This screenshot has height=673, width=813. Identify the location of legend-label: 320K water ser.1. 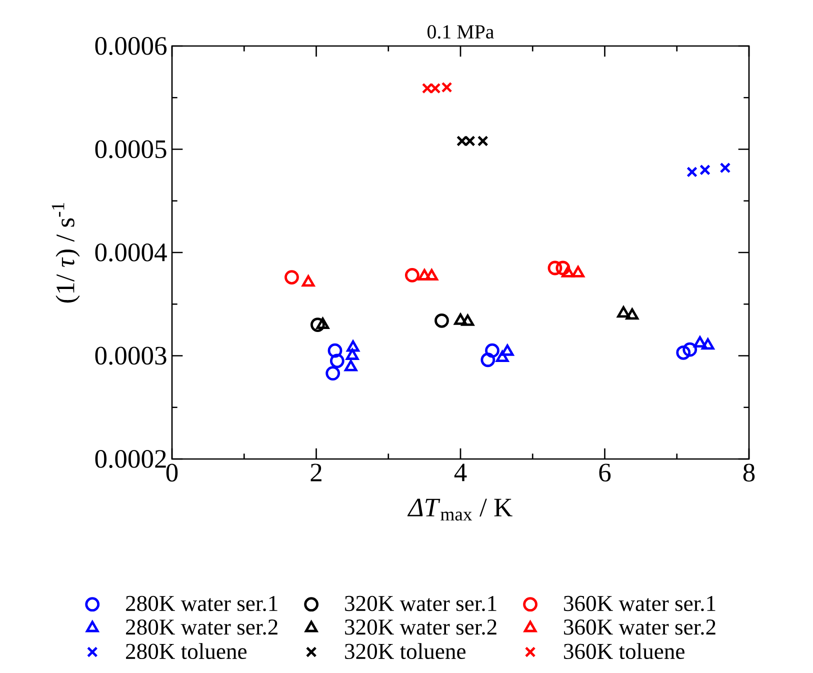
(420, 604).